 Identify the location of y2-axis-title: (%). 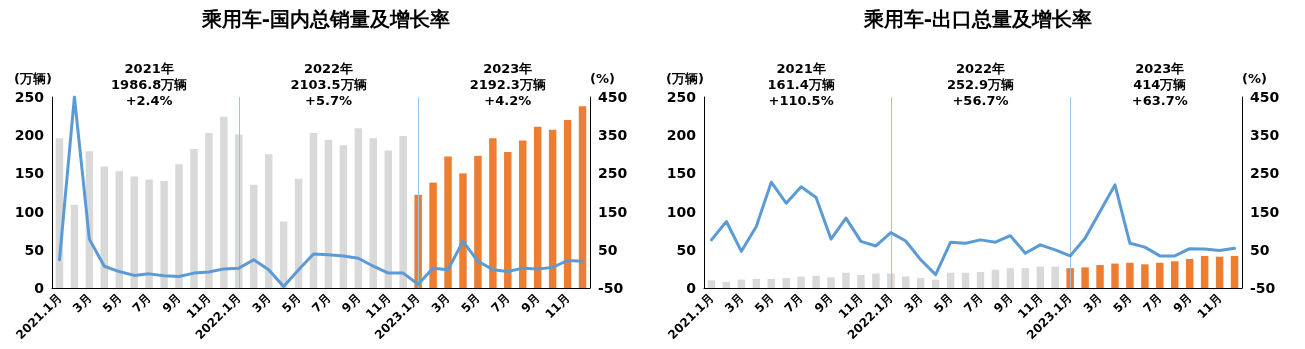
(602, 78).